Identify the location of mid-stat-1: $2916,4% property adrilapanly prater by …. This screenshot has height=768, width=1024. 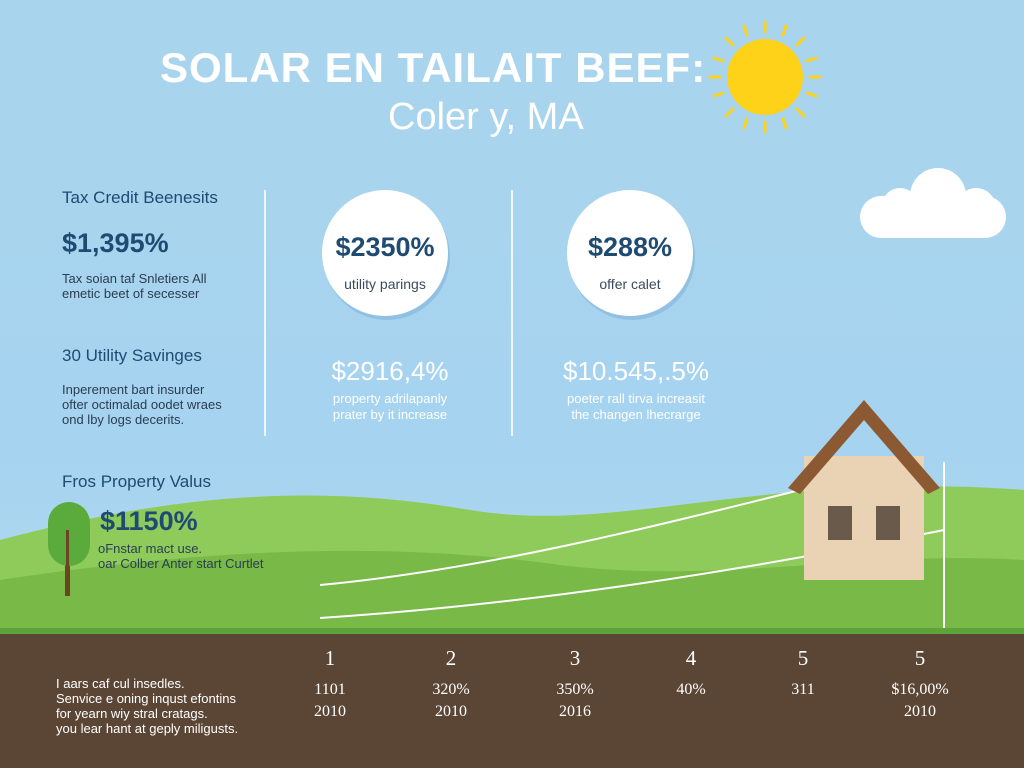
(390, 389).